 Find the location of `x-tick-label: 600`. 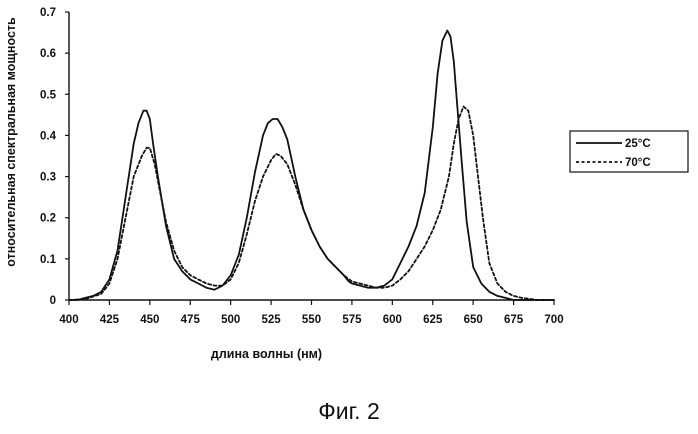

x-tick-label: 600 is located at coordinates (392, 320).